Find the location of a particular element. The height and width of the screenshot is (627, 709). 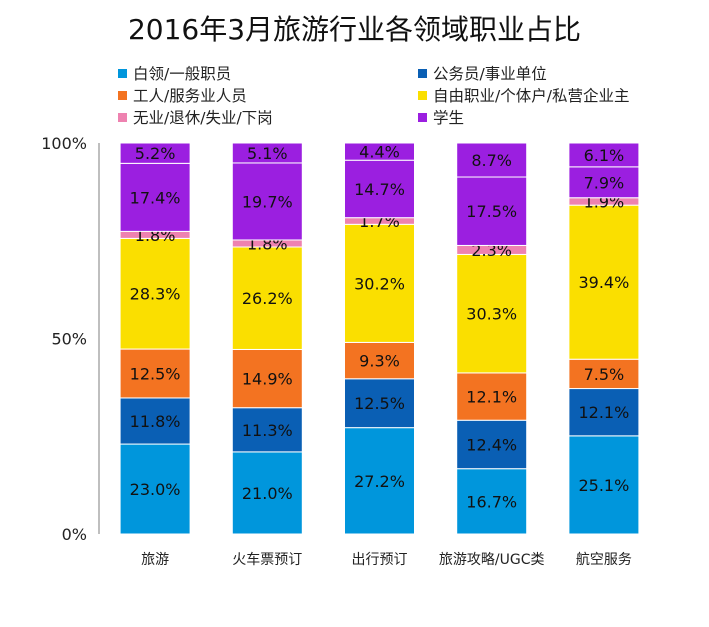

data-label: 5.2% is located at coordinates (155, 153).